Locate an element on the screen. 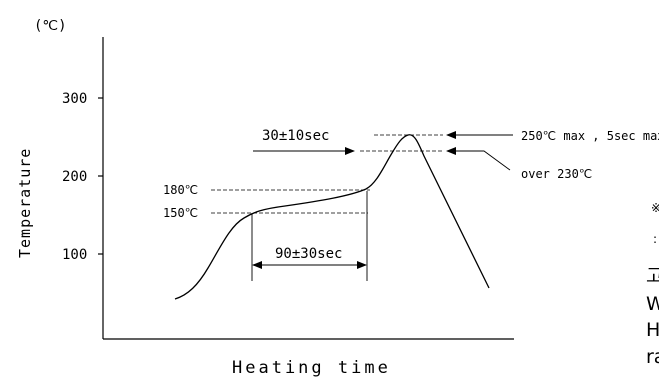 Image resolution: width=659 pixels, height=378 pixels. side-text-fragment-5: H is located at coordinates (652, 330).